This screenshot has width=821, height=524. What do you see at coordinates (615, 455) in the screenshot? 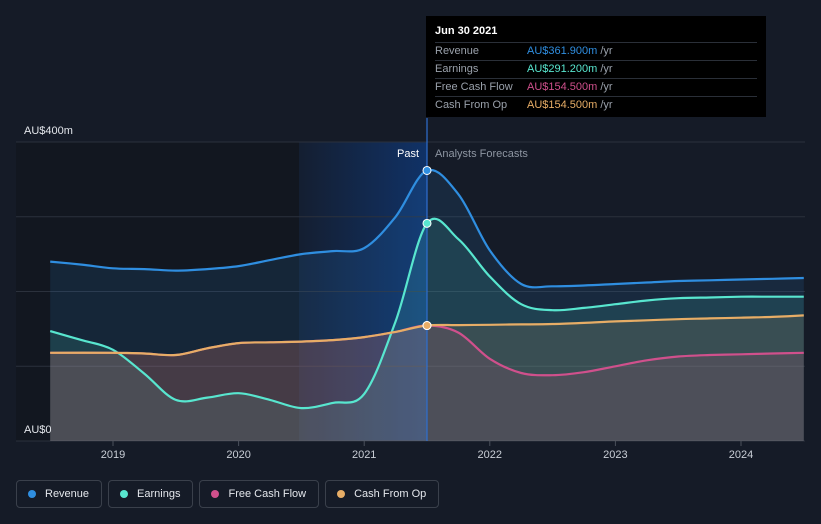
I see `x-tick-label: 2023` at bounding box center [615, 455].